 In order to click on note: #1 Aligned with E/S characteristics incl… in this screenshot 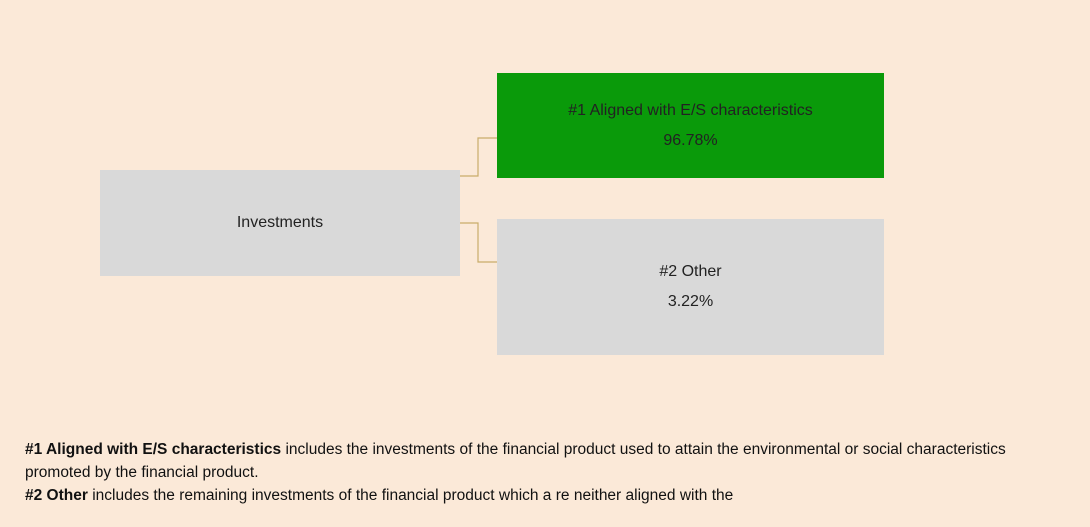, I will do `click(547, 461)`.